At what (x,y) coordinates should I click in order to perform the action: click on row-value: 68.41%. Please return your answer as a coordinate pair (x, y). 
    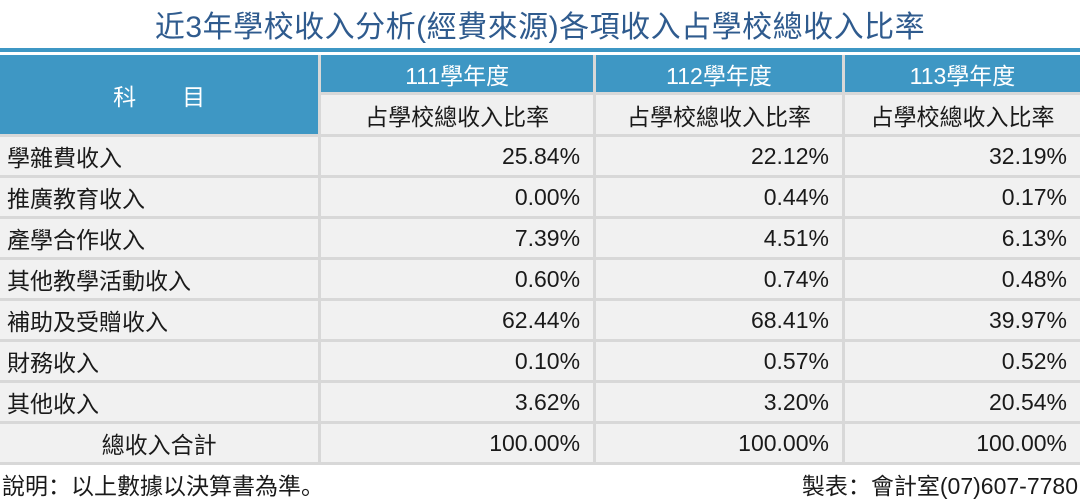
    Looking at the image, I should click on (719, 320).